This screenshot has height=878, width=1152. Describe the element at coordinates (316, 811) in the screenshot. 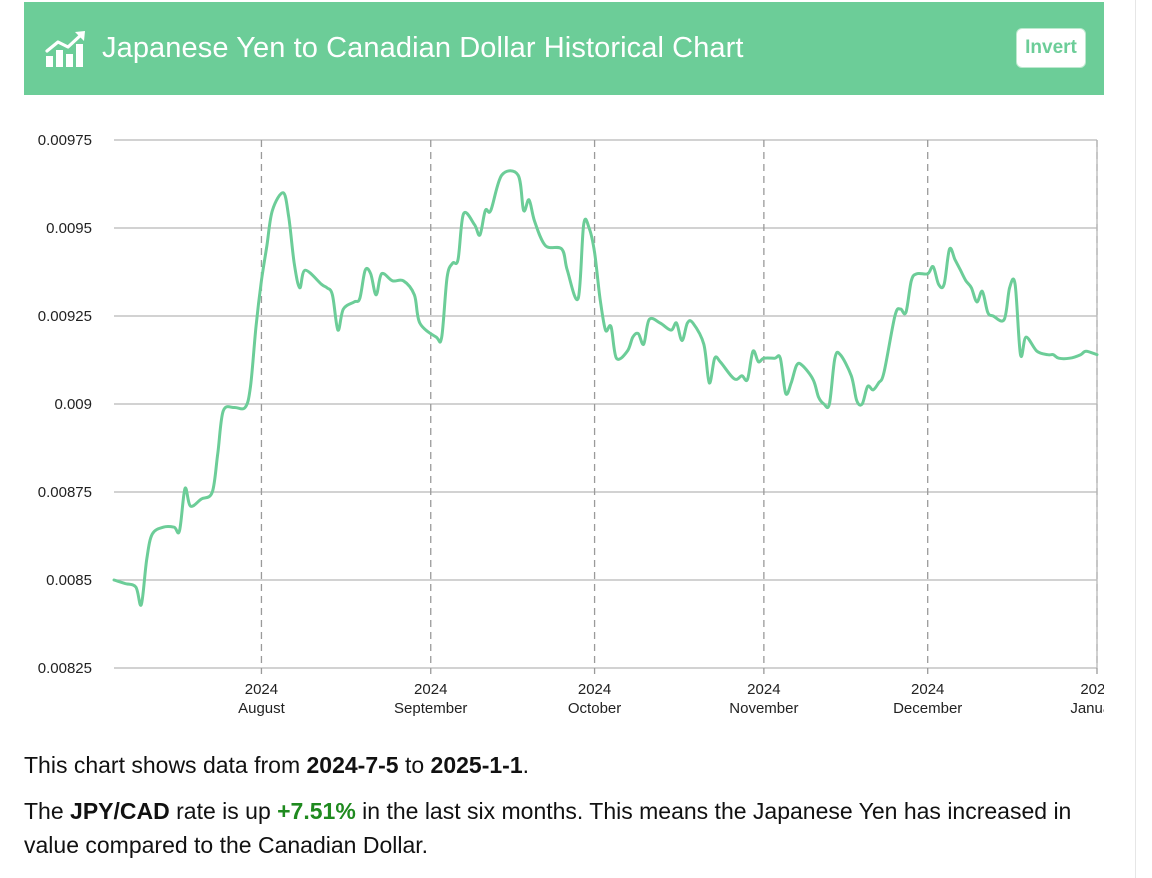

I see `rate-change-value: +7.51%` at that location.